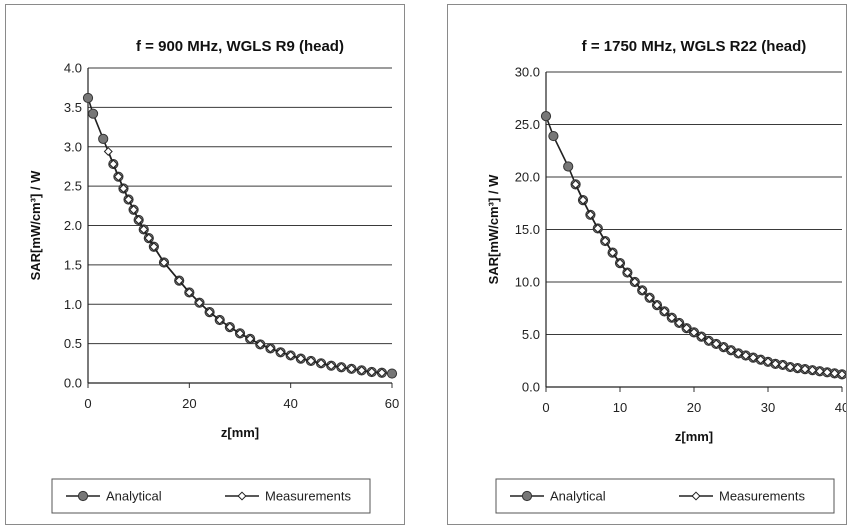  What do you see at coordinates (527, 282) in the screenshot?
I see `y-tick-label: 10.0` at bounding box center [527, 282].